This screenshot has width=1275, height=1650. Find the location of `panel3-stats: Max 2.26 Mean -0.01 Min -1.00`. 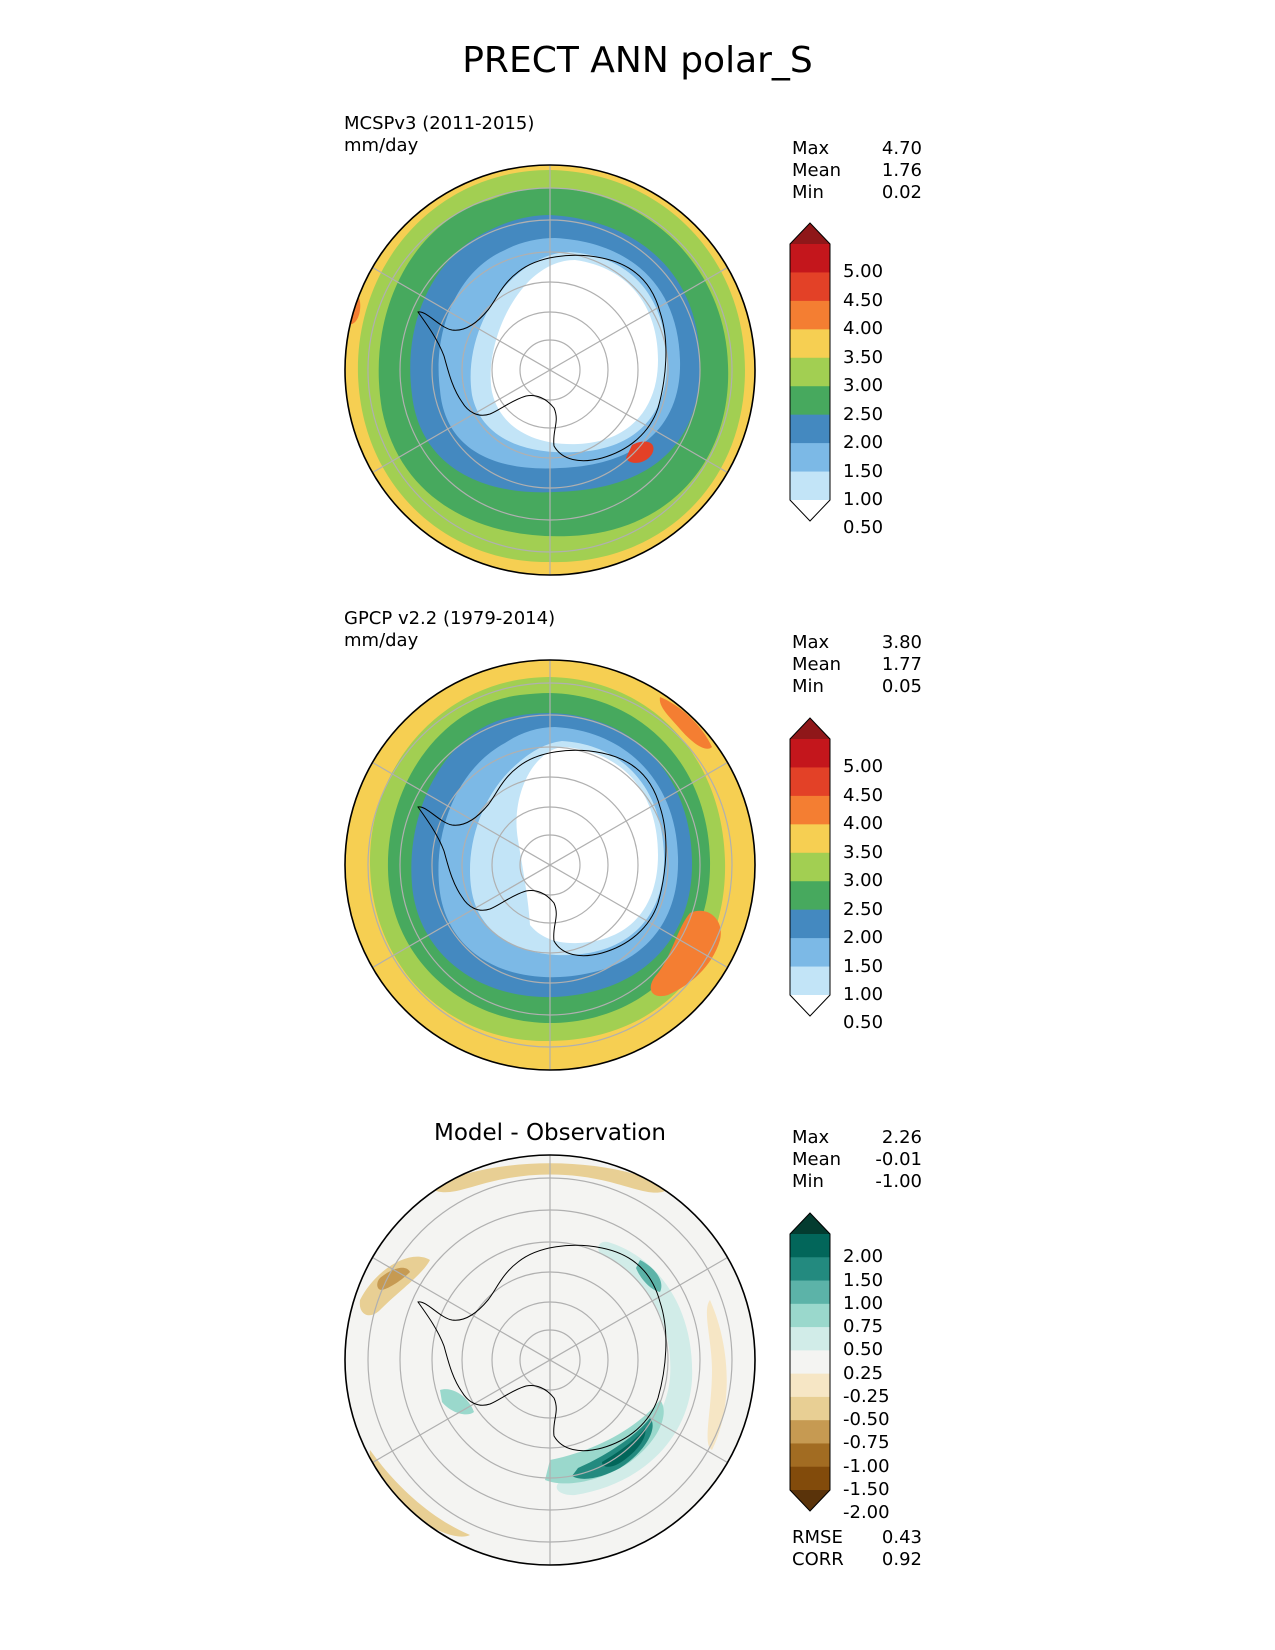

panel3-stats: Max 2.26 Mean -0.01 Min -1.00 is located at coordinates (857, 1160).